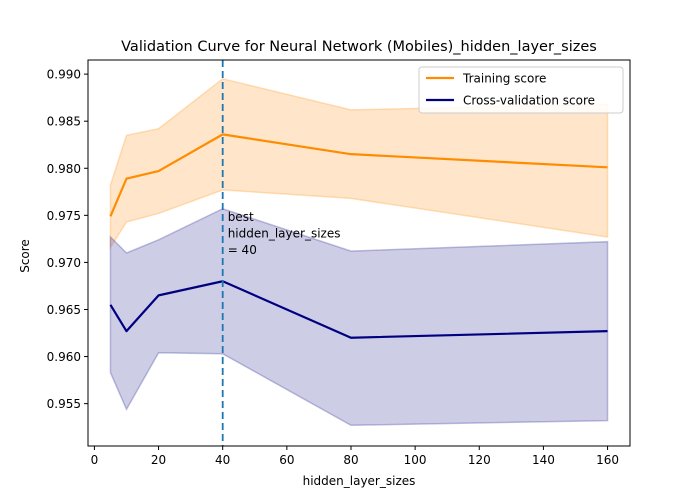  What do you see at coordinates (25, 256) in the screenshot?
I see `y-axis-label: Score` at bounding box center [25, 256].